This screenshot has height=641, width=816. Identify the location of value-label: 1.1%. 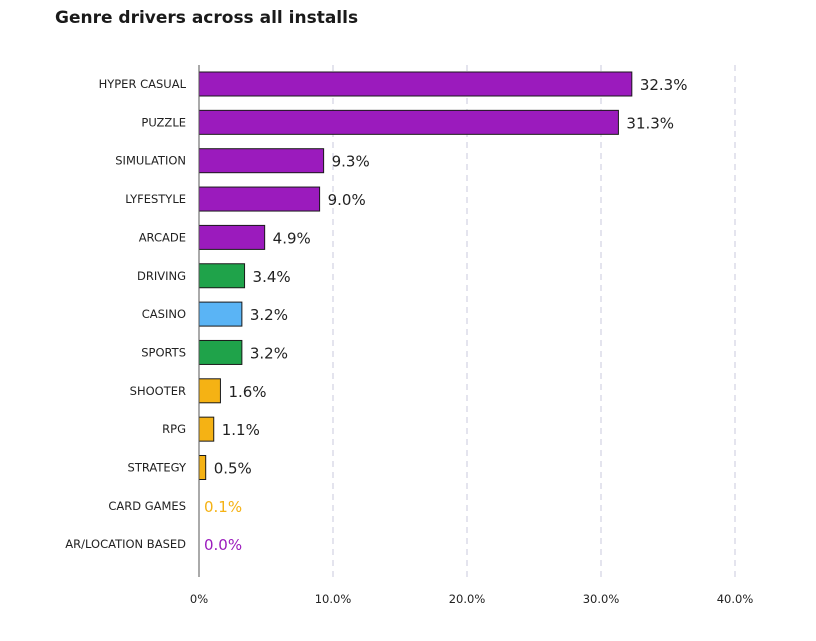
(241, 430).